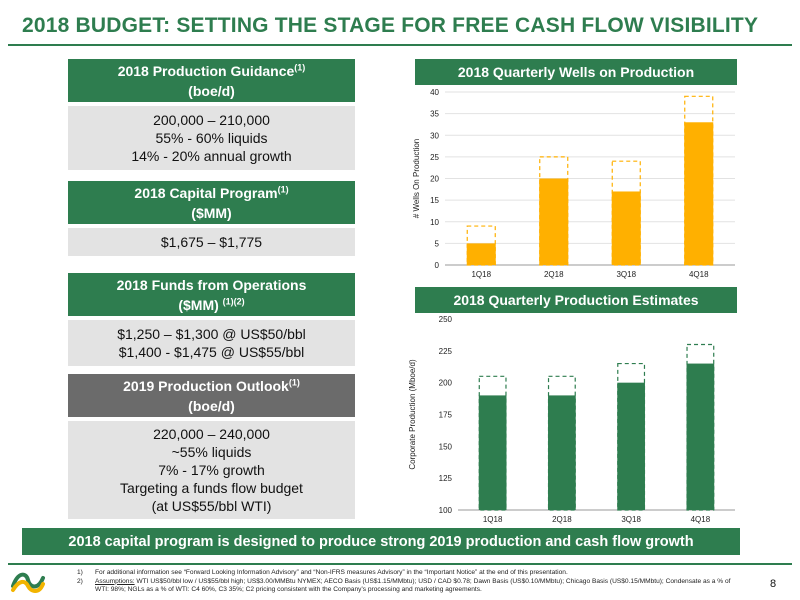  Describe the element at coordinates (400, 45) in the screenshot. I see `title-divider` at that location.